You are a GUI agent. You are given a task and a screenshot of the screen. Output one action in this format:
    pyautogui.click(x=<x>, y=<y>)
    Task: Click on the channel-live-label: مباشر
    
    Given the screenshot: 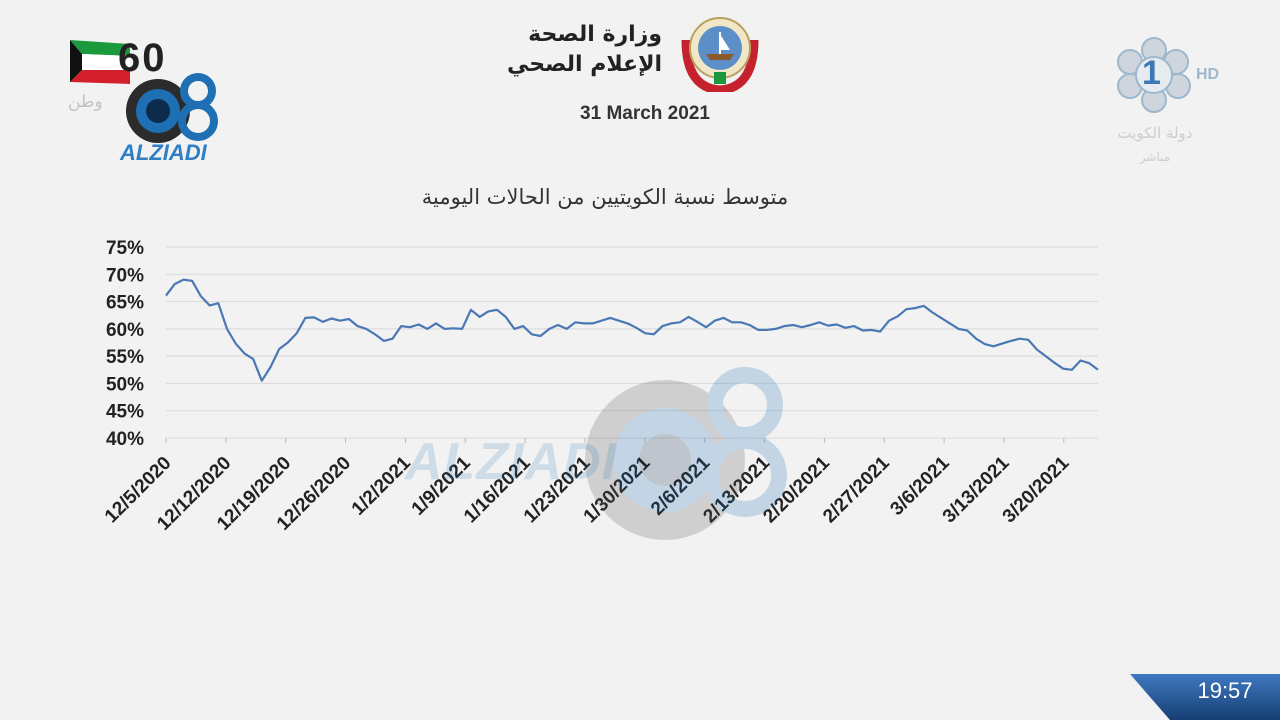 What is the action you would take?
    pyautogui.click(x=1155, y=157)
    